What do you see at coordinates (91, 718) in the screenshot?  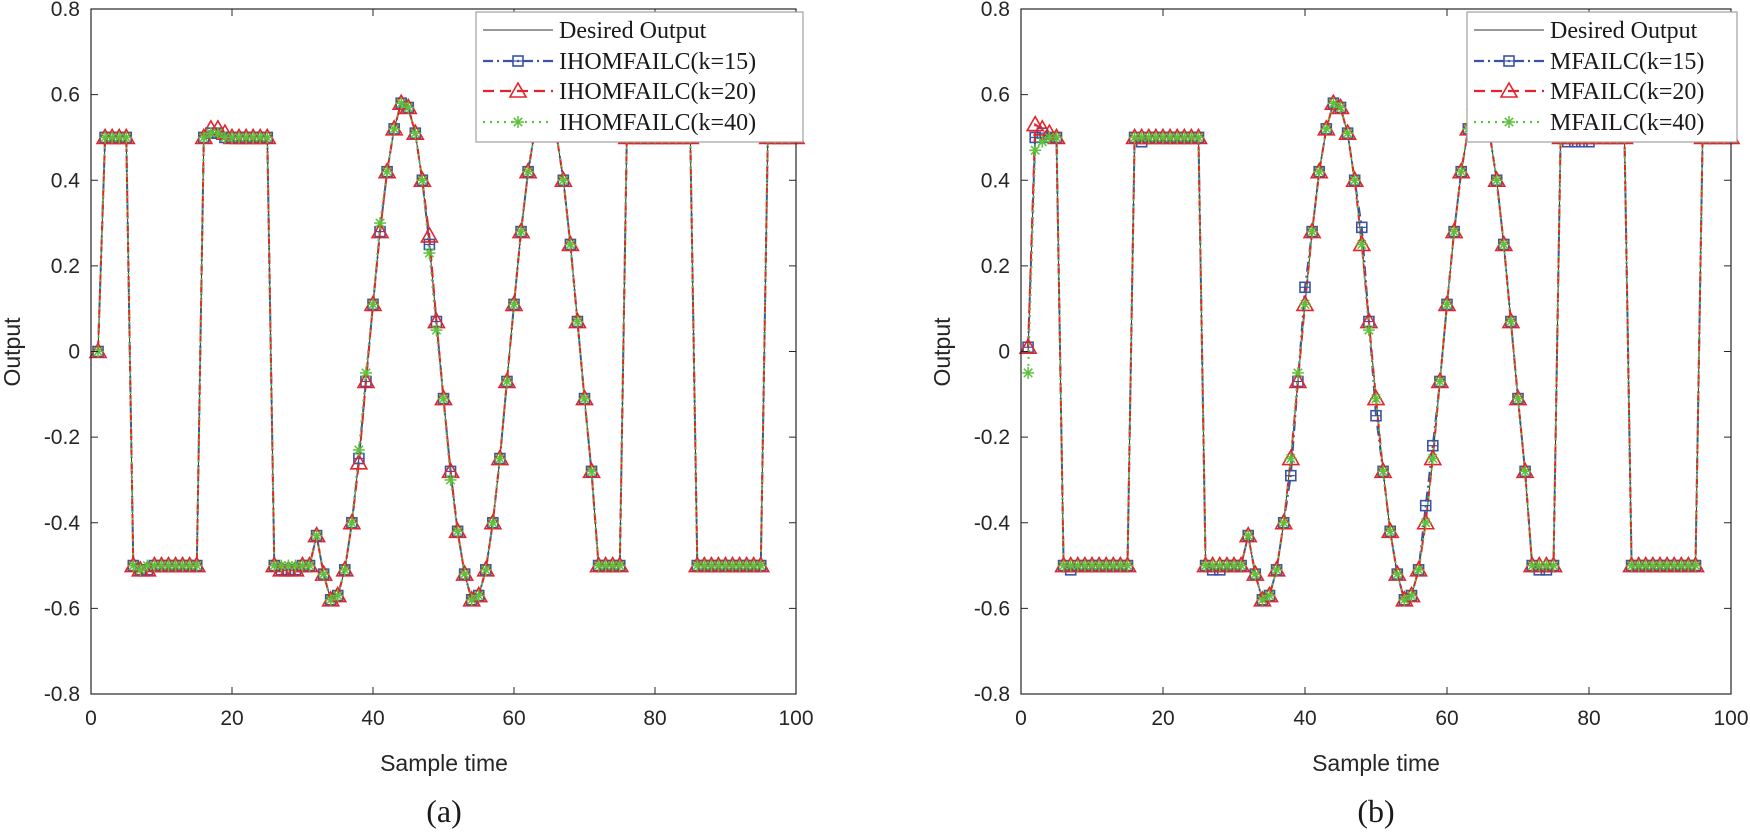 I see `x-tick-label: 0` at bounding box center [91, 718].